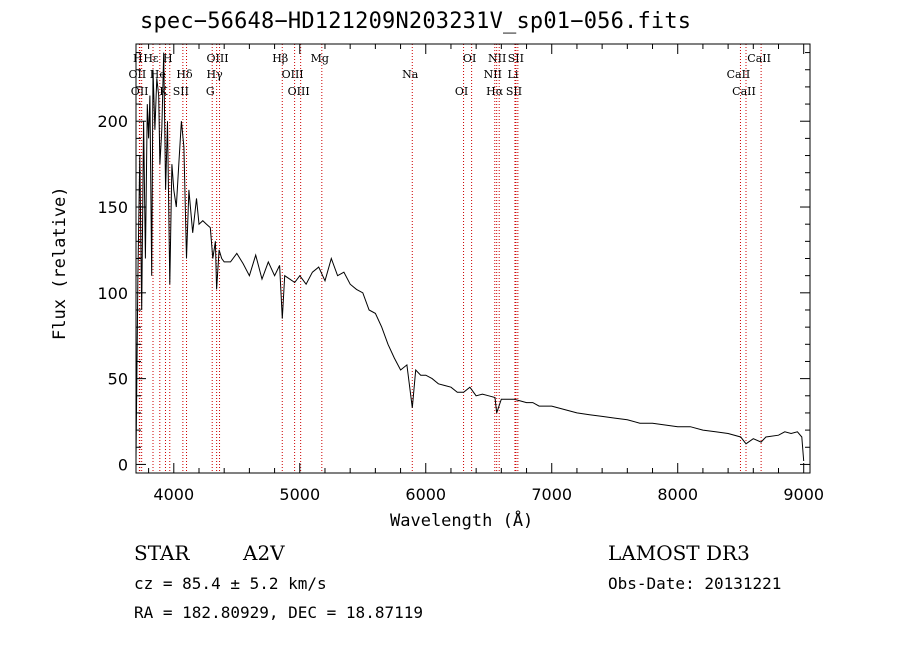  Describe the element at coordinates (739, 74) in the screenshot. I see `line-label-CaII-8498: CaII` at that location.